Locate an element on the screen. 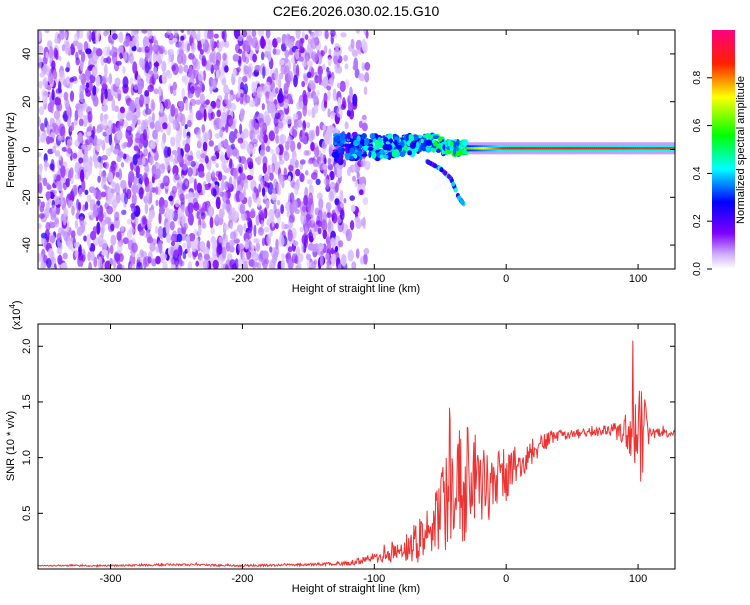 Image resolution: width=750 pixels, height=605 pixels. spectrogram-branch-cell is located at coordinates (453, 184).